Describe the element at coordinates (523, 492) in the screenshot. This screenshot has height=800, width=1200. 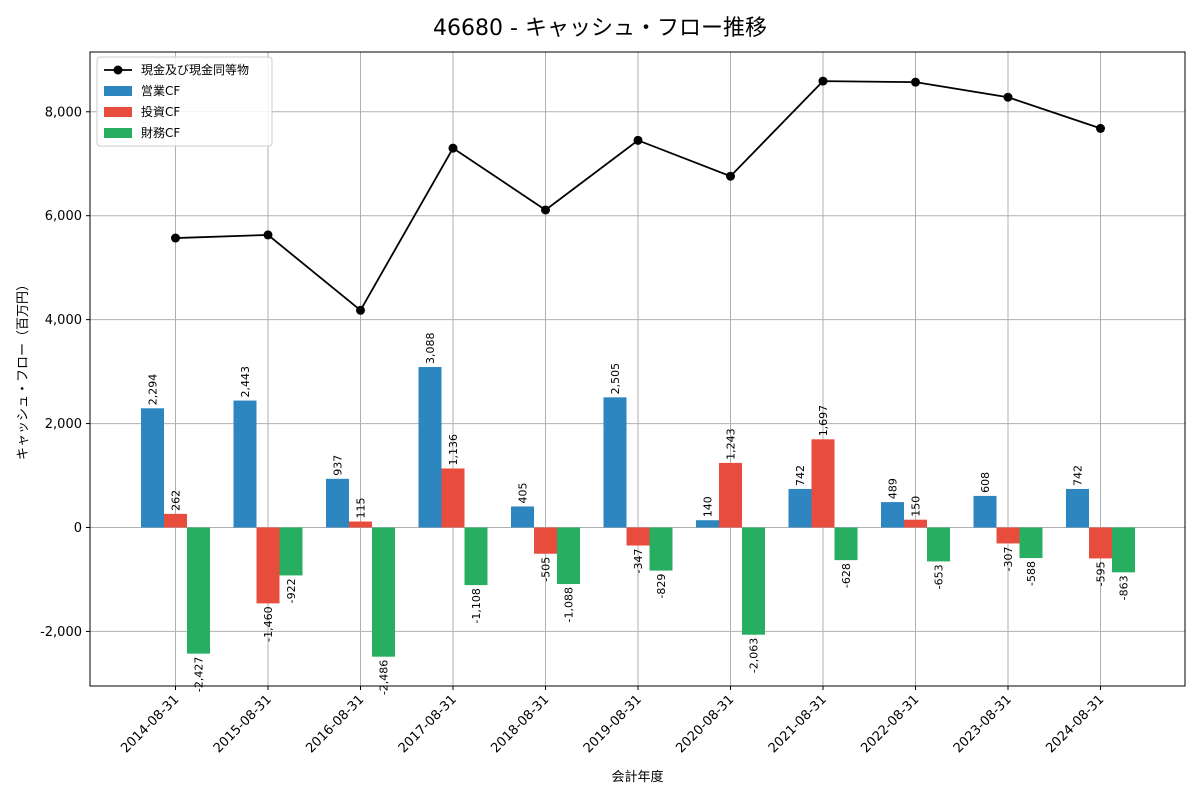
I see `bar-data-label: 405` at that location.